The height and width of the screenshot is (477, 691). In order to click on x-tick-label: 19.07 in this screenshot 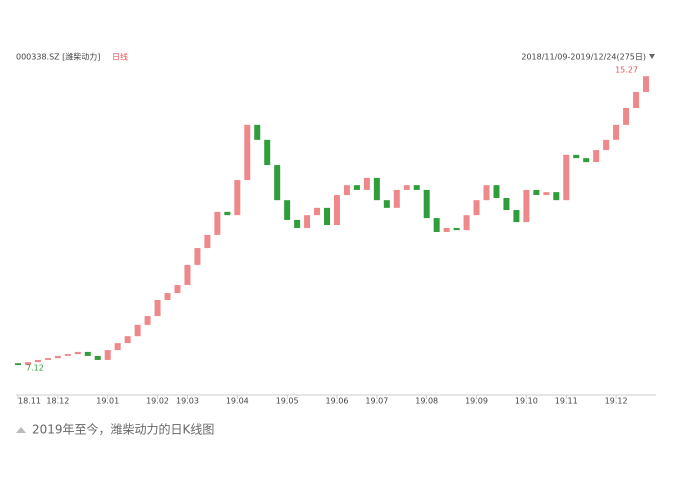, I will do `click(376, 401)`.